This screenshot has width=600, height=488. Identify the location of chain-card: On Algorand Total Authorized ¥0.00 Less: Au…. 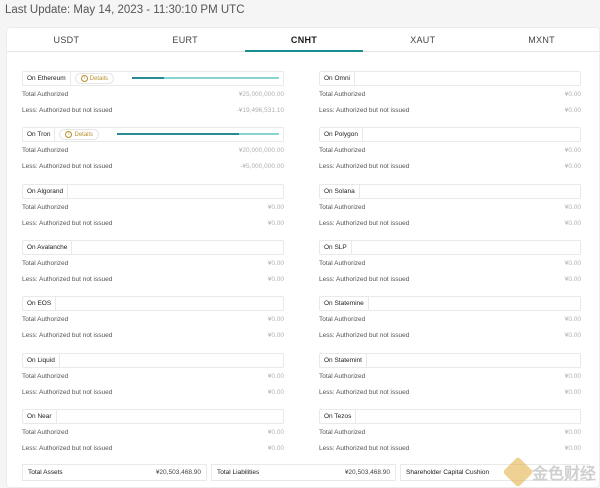
(153, 206).